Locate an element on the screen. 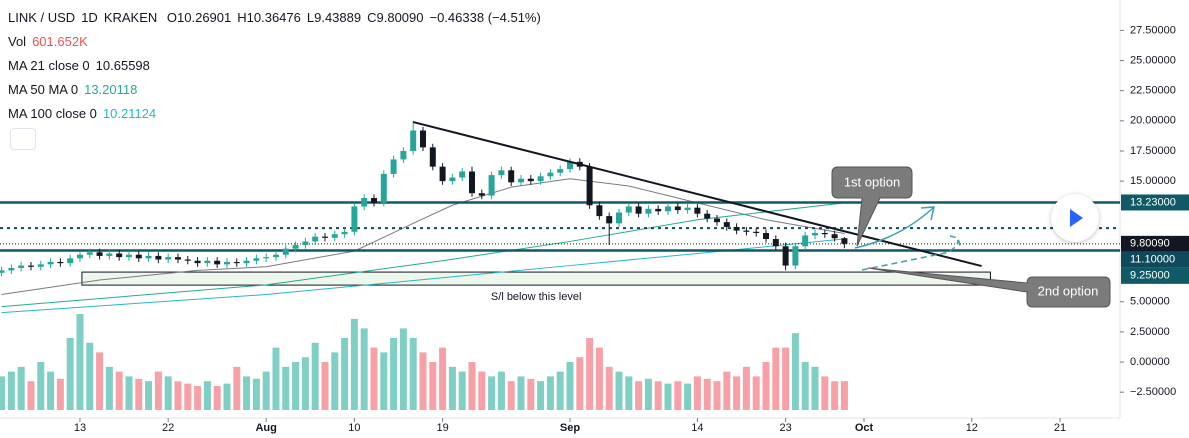 The width and height of the screenshot is (1189, 438). play-button is located at coordinates (1075, 218).